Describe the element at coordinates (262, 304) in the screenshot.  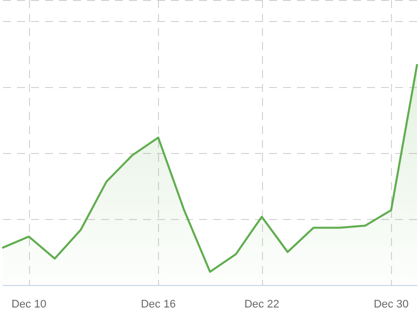
I see `x-tick-label: Dec 22` at that location.